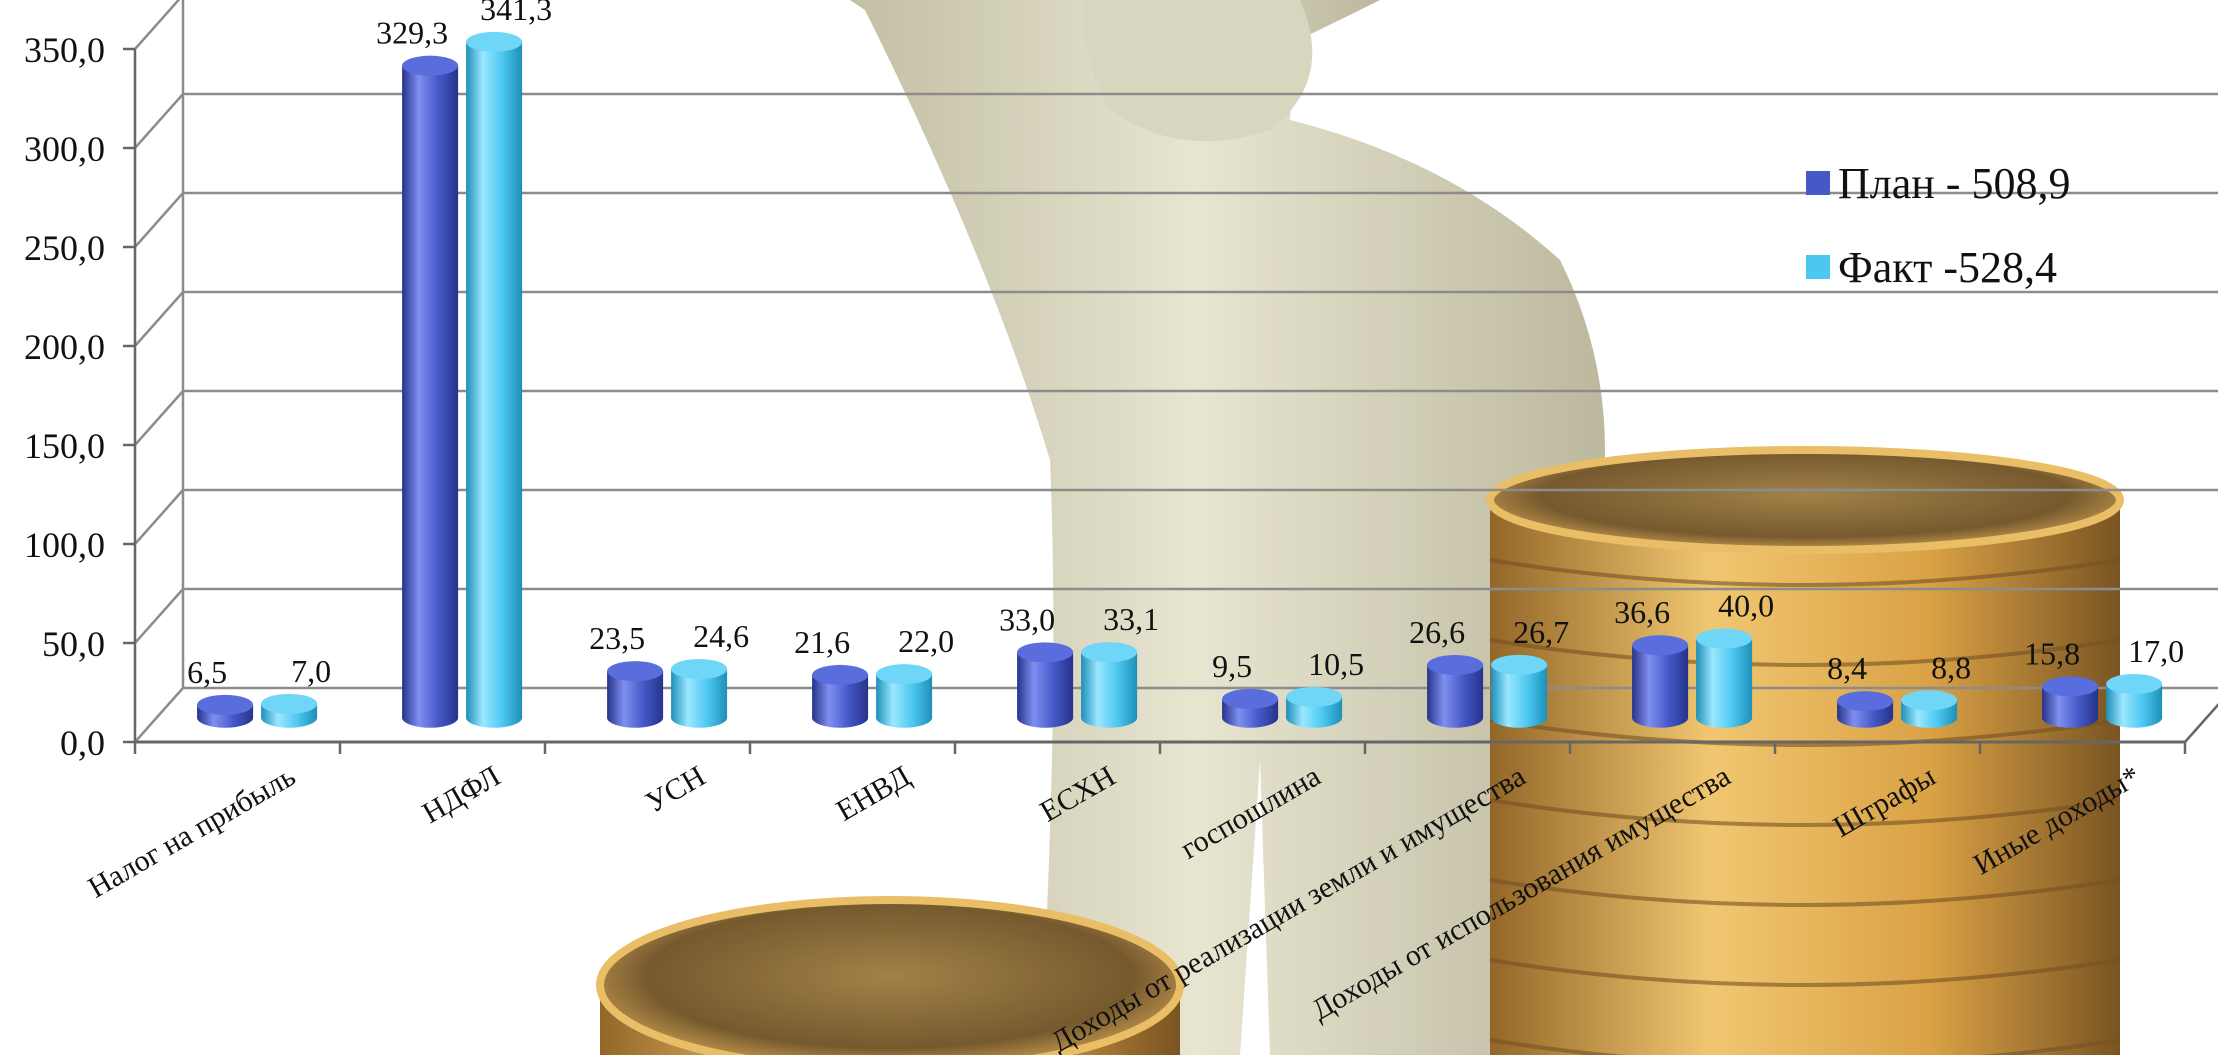  What do you see at coordinates (1131, 619) in the screenshot?
I see `data-label: 33,1` at bounding box center [1131, 619].